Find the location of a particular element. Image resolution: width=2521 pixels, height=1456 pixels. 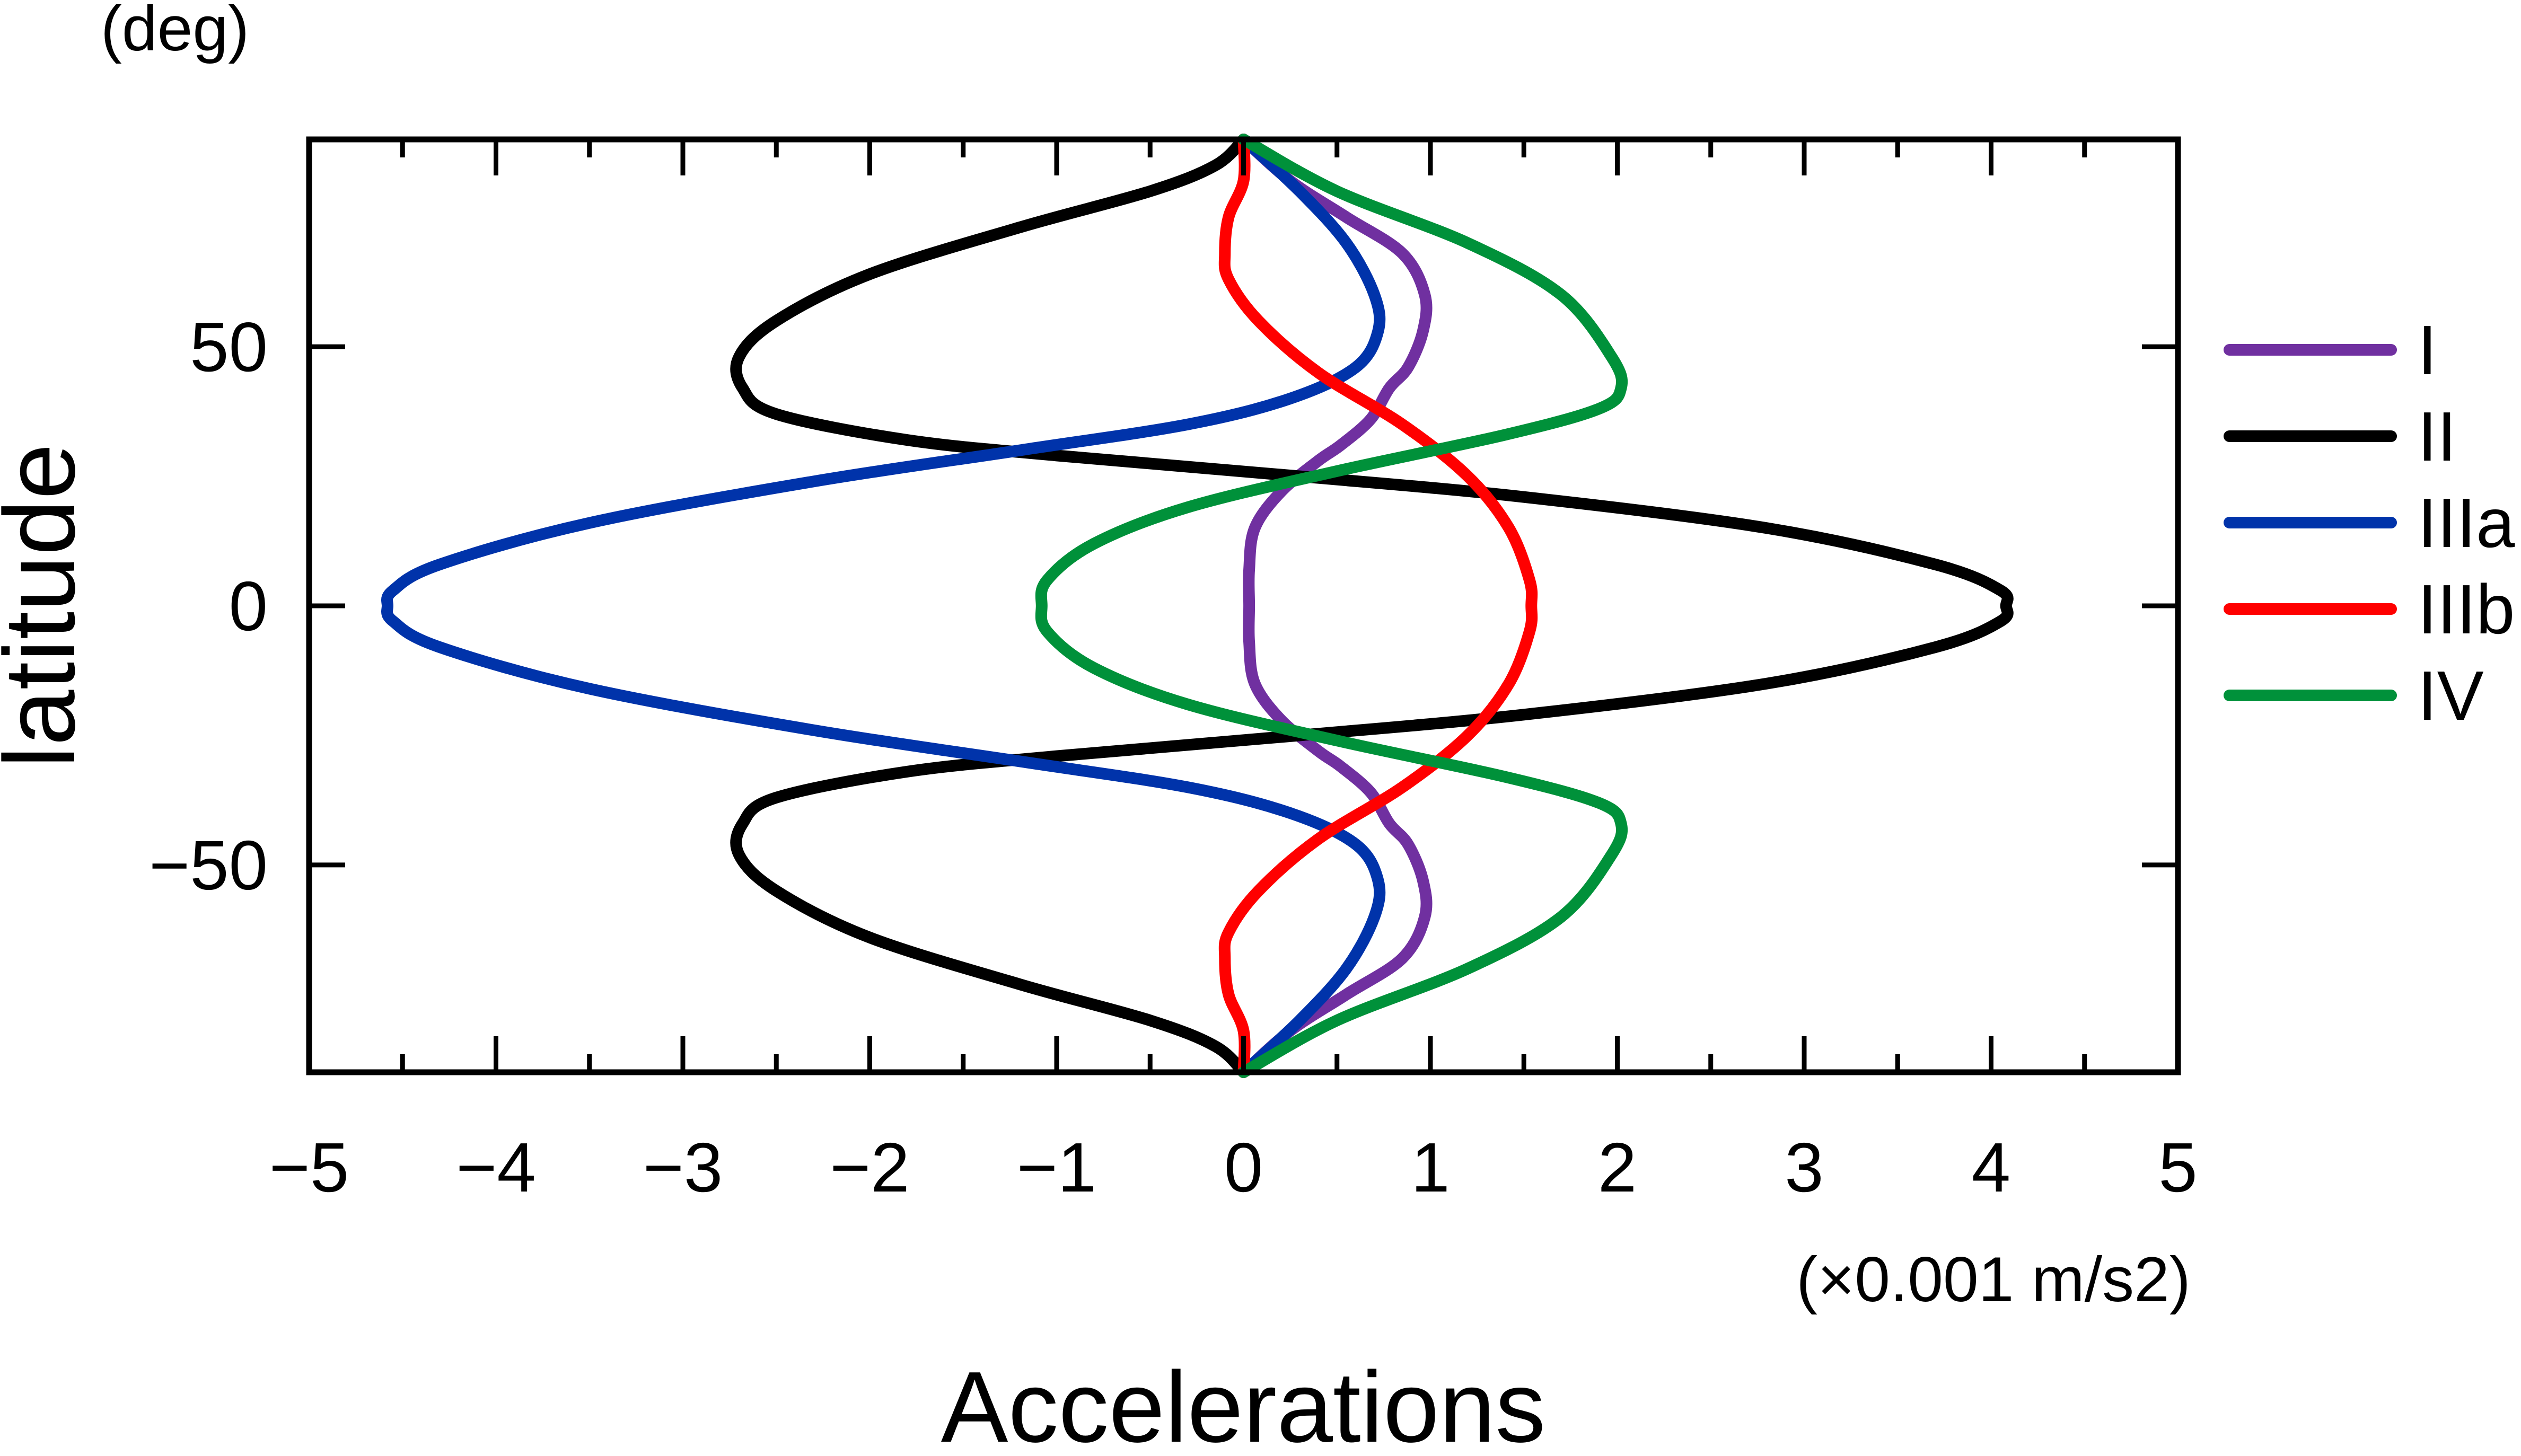

legend-label: IIIb is located at coordinates (2466, 609).